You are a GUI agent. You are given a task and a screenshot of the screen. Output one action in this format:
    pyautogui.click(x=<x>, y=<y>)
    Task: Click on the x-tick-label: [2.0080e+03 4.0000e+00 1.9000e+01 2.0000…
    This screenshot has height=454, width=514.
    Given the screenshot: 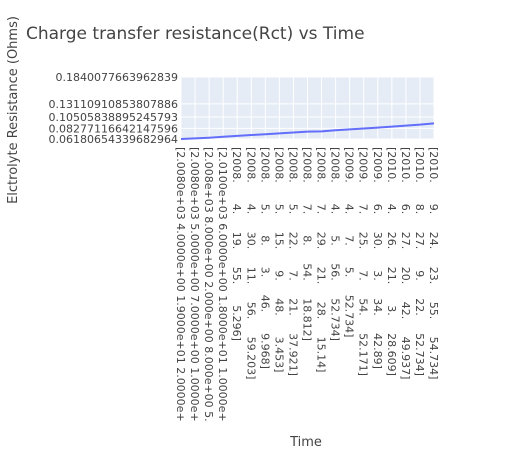 What is the action you would take?
    pyautogui.click(x=180, y=284)
    